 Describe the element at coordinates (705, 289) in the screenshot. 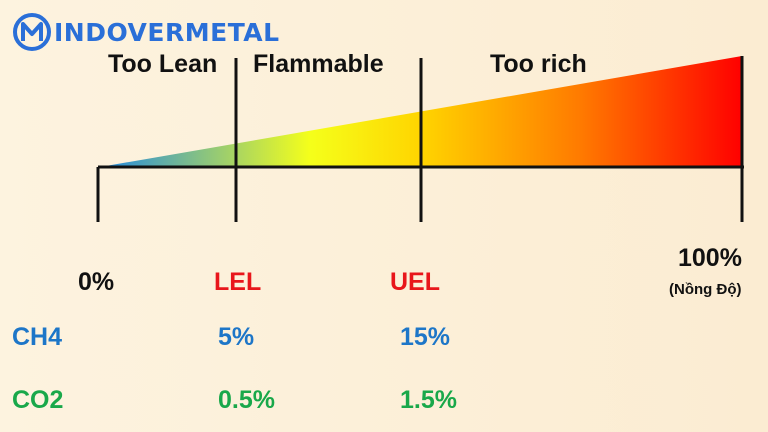

I see `concentration-unit: (Nồng Độ)` at that location.